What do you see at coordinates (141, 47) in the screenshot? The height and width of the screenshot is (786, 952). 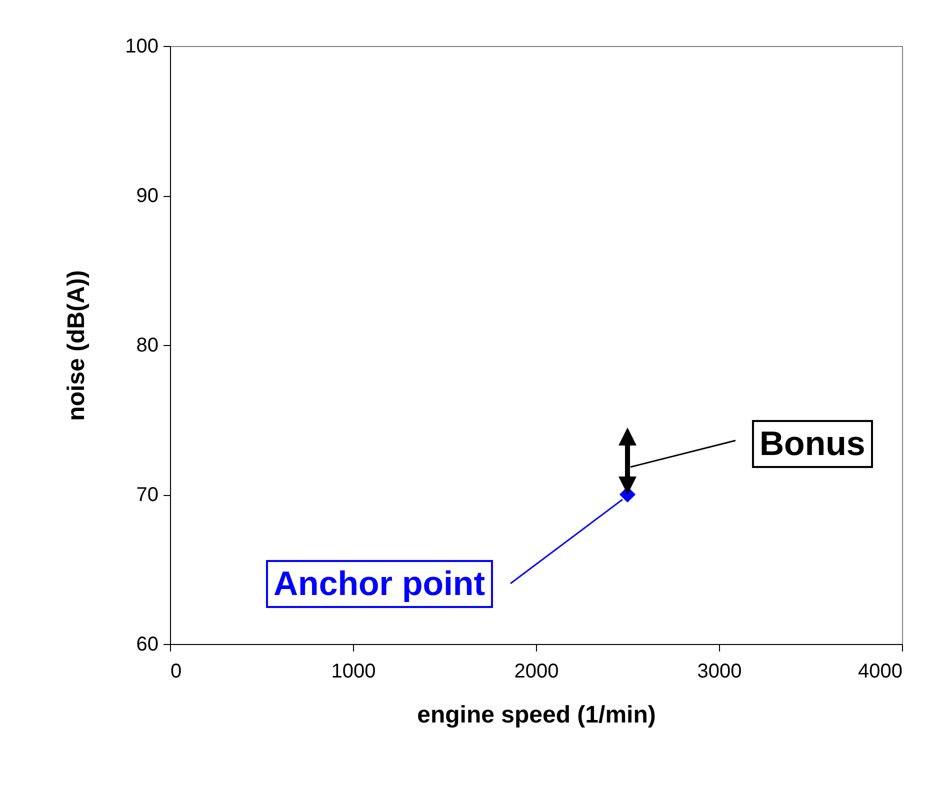 I see `y-tick-label: 100` at bounding box center [141, 47].